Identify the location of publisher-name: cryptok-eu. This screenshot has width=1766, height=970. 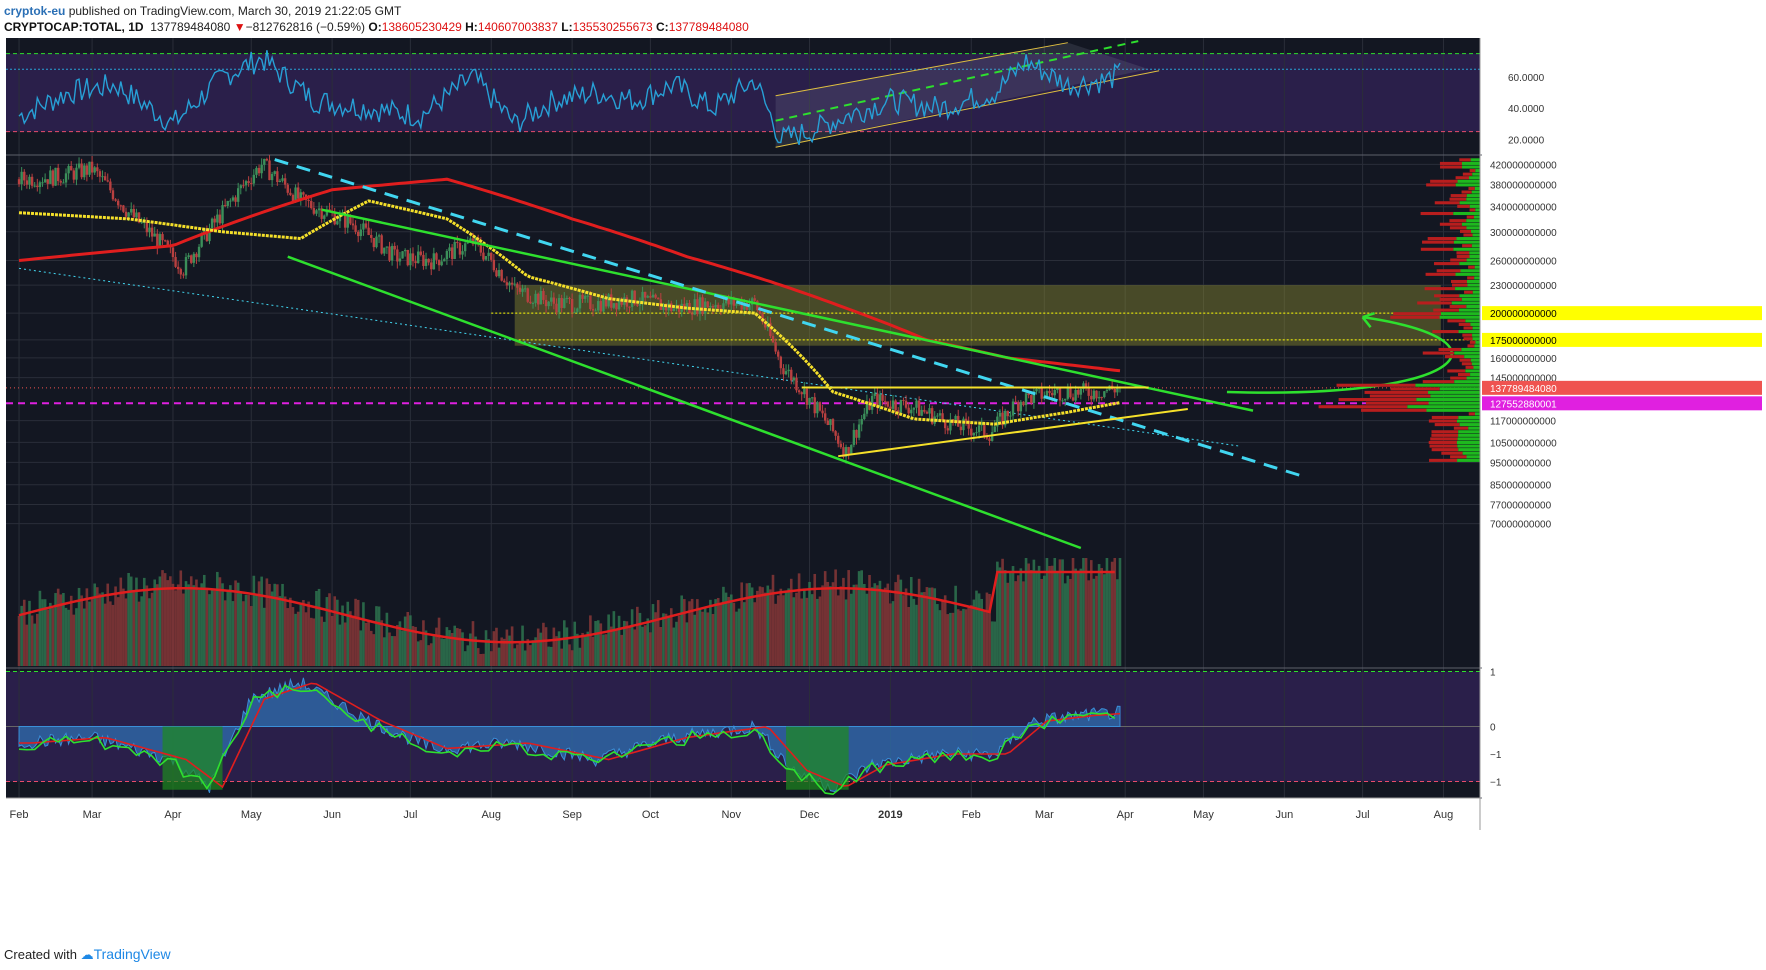
(35, 11).